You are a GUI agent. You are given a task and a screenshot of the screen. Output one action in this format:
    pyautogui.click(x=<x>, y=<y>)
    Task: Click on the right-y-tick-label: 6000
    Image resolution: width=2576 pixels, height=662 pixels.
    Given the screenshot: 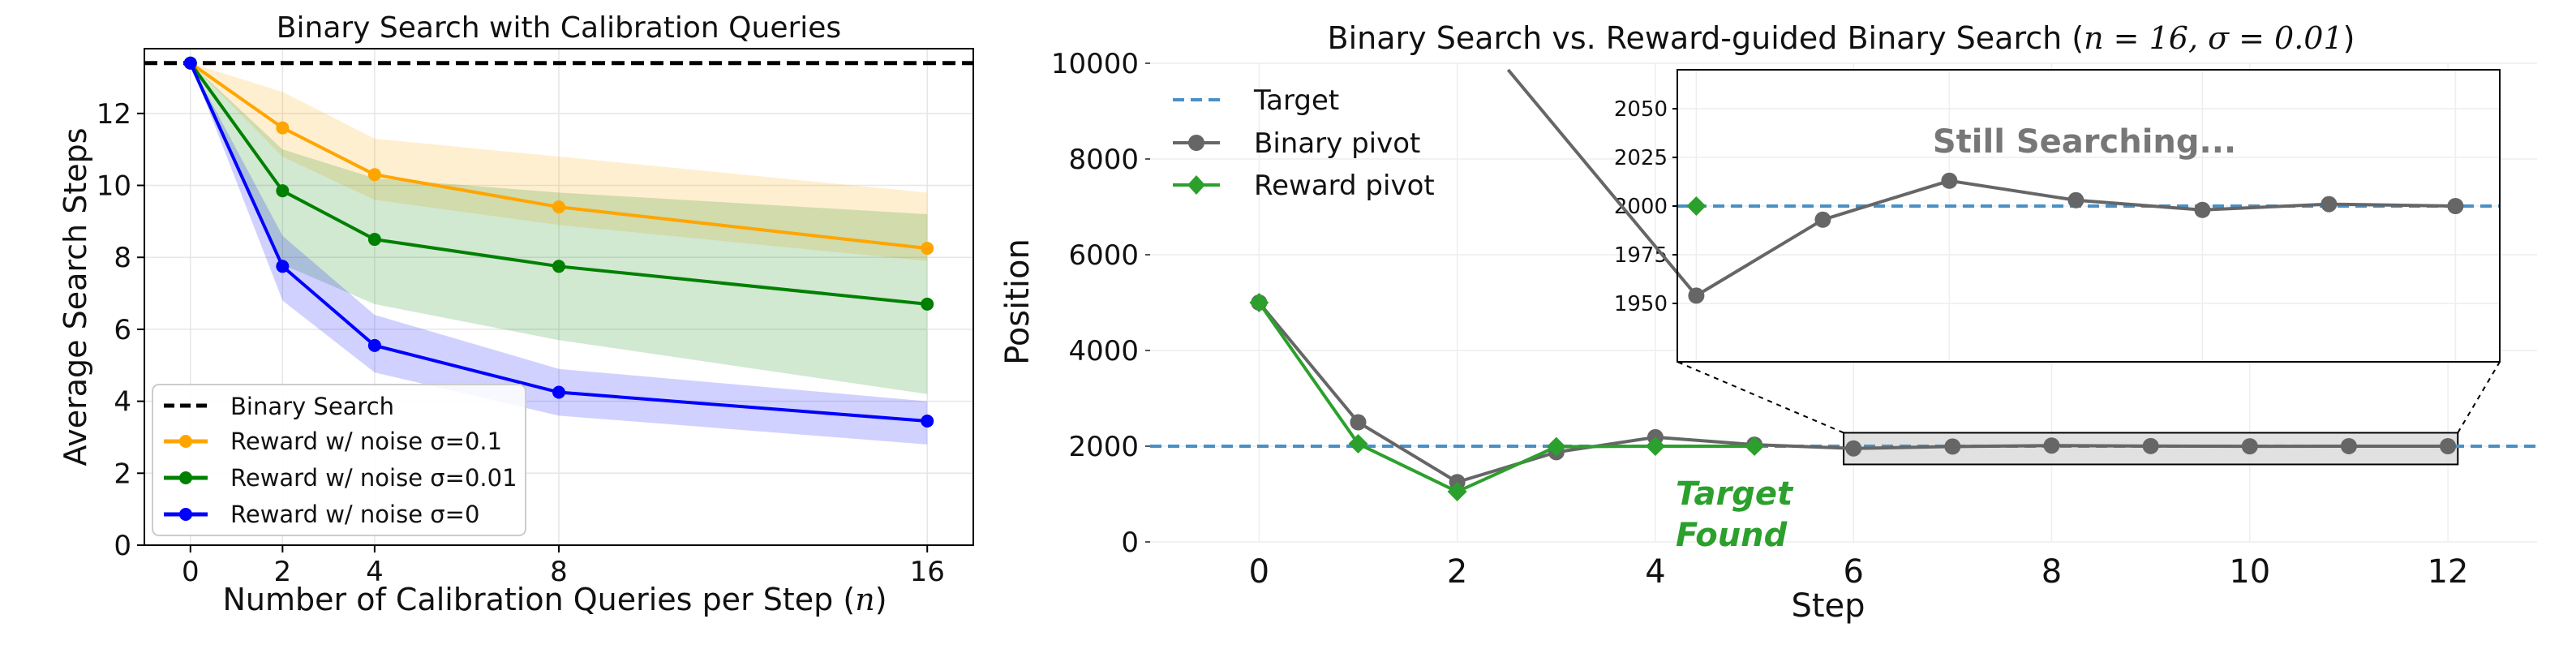 What is the action you would take?
    pyautogui.click(x=1103, y=255)
    